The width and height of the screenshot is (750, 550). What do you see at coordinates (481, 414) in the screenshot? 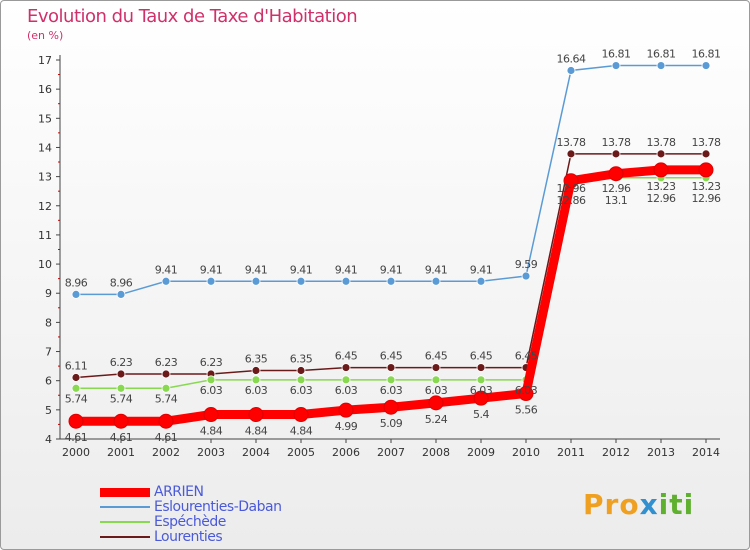
I see `data-label: 5.4` at bounding box center [481, 414].